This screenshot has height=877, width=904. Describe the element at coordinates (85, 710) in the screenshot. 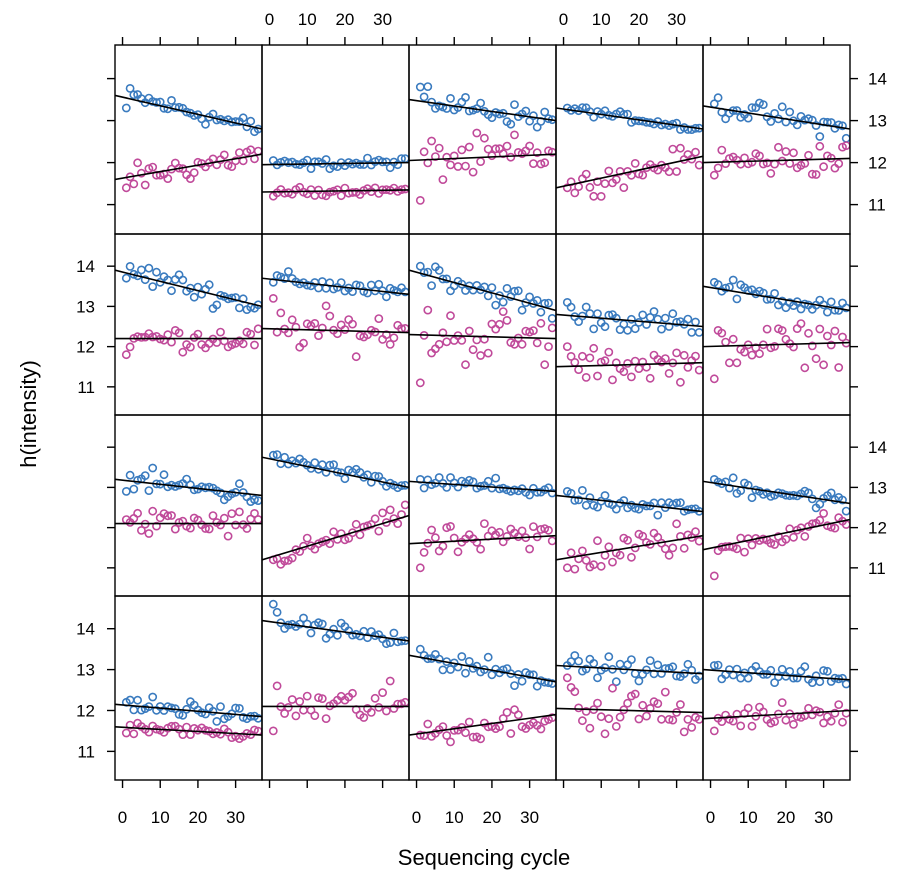

I see `y-tick-label-left: 12` at that location.